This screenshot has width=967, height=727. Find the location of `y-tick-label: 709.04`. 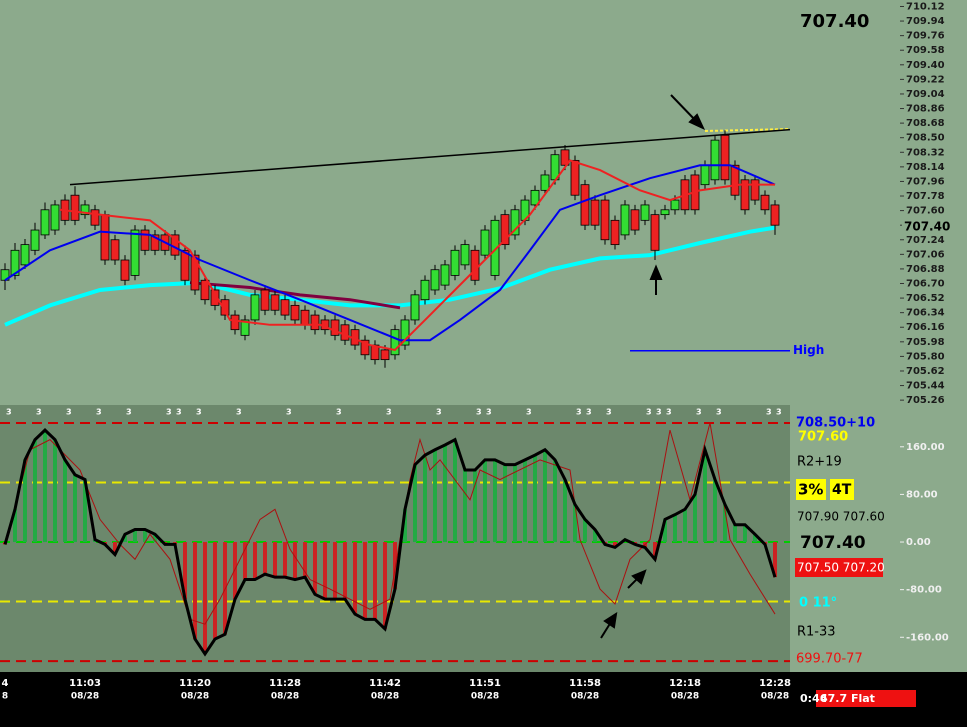

y-tick-label: 709.04 is located at coordinates (925, 94).